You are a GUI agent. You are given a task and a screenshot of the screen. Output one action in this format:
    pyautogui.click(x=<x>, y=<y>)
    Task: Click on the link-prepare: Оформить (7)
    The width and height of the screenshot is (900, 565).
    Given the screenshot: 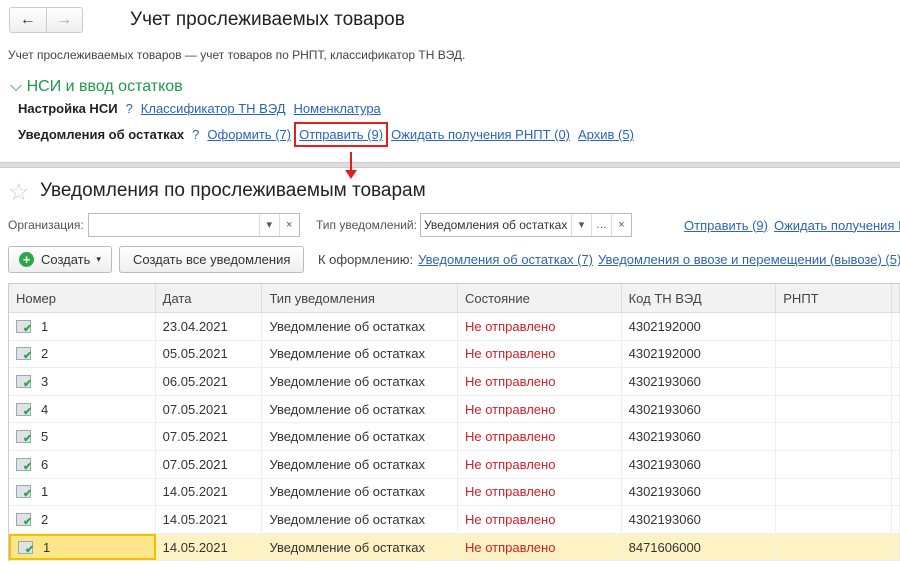 What is the action you would take?
    pyautogui.click(x=249, y=134)
    